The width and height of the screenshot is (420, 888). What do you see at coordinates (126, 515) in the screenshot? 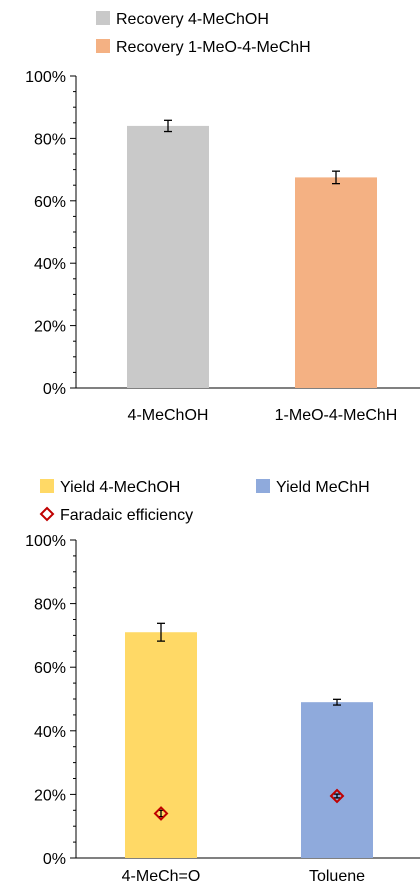
I see `legend-label: Faradaic efficiency` at bounding box center [126, 515].